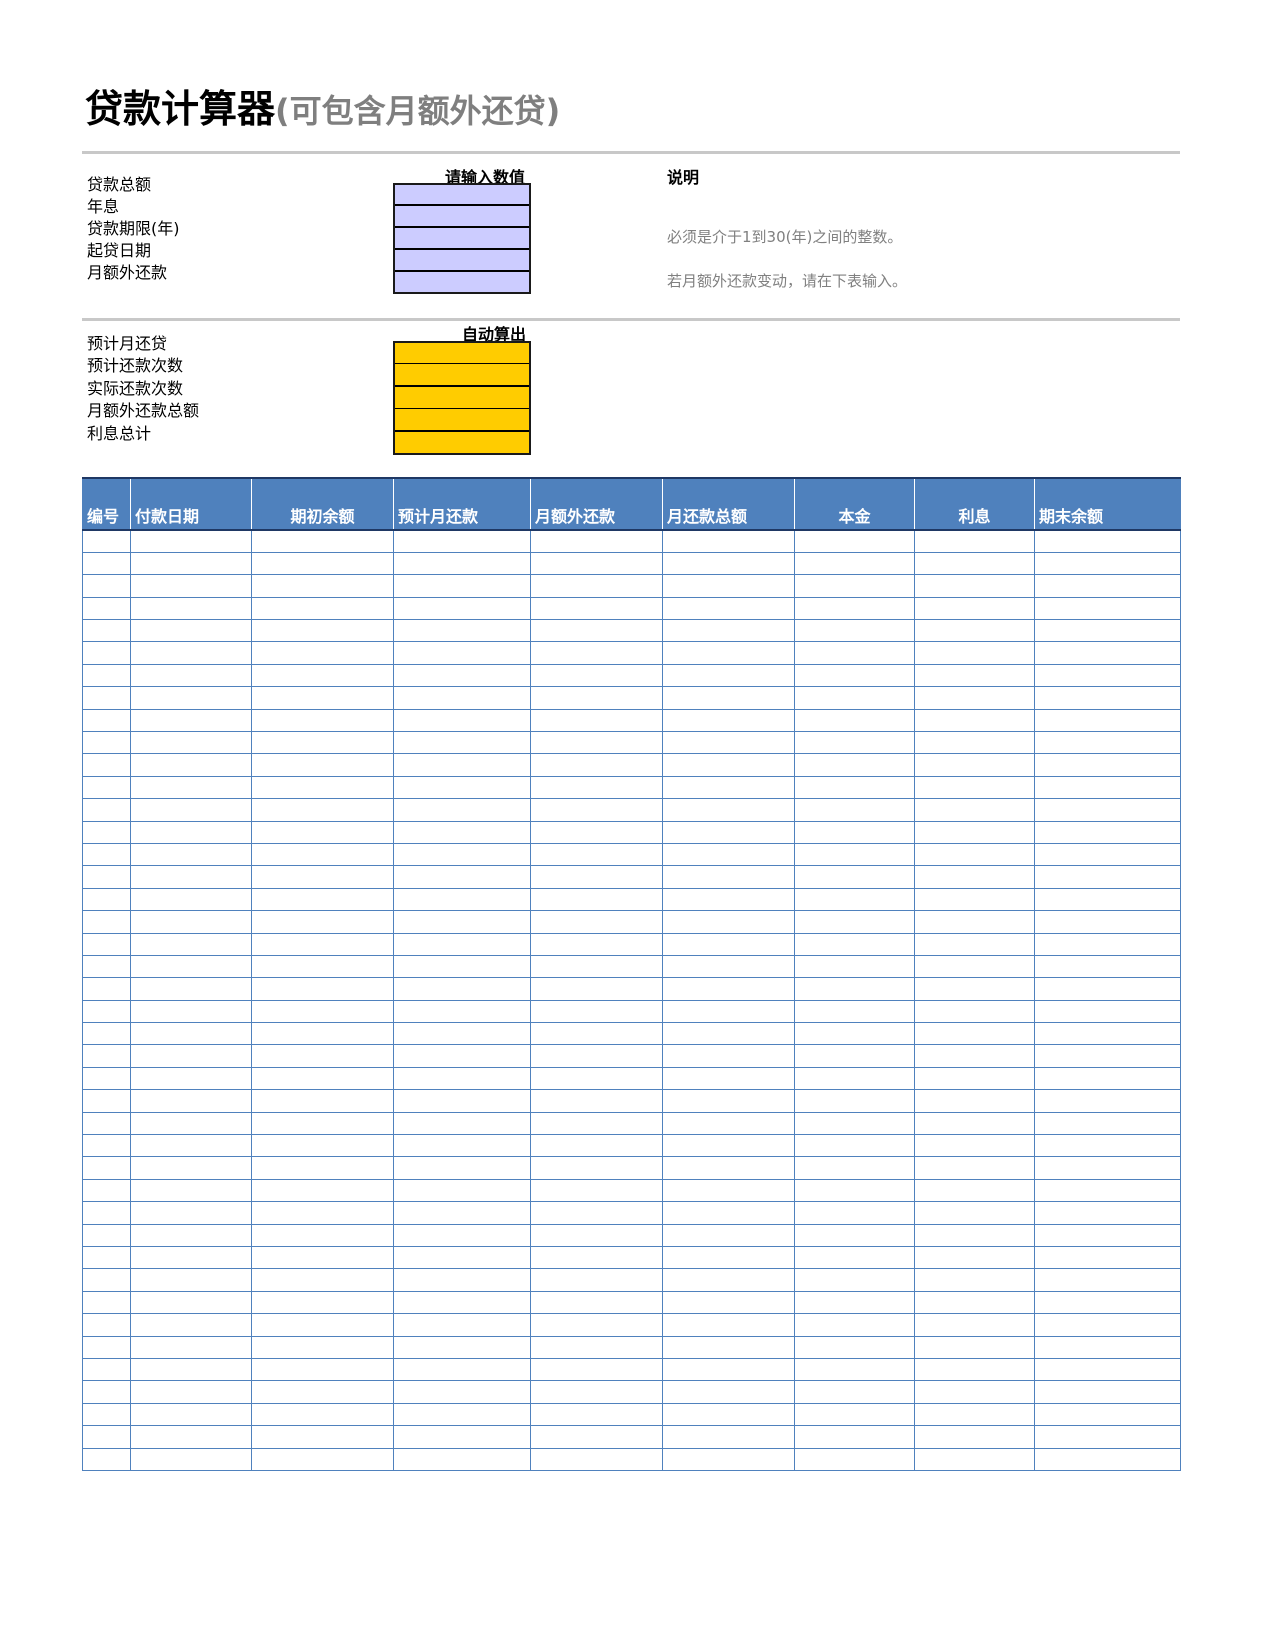 This screenshot has height=1650, width=1275. Describe the element at coordinates (728, 504) in the screenshot. I see `column-header: 月还款总额` at that location.